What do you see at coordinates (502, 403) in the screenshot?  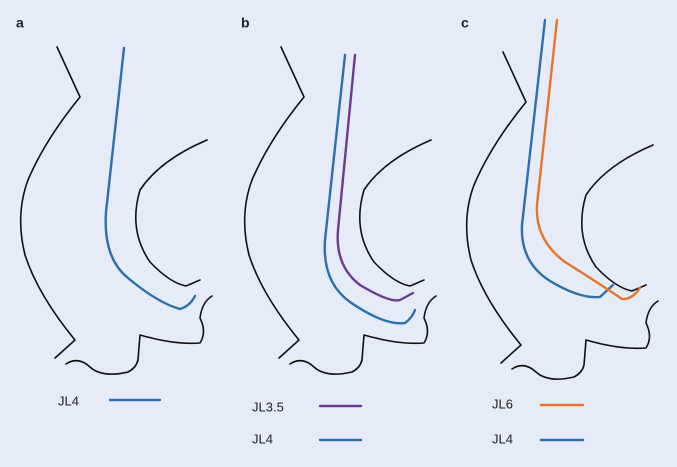 I see `legend-label: JL6` at bounding box center [502, 403].